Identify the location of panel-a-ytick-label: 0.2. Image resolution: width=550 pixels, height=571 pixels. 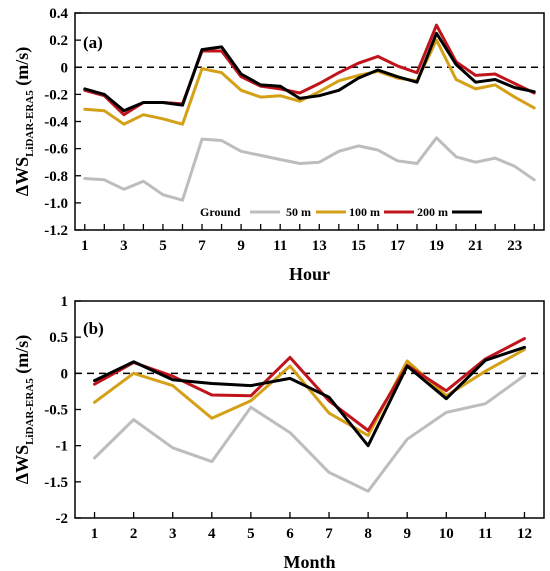
(58, 41).